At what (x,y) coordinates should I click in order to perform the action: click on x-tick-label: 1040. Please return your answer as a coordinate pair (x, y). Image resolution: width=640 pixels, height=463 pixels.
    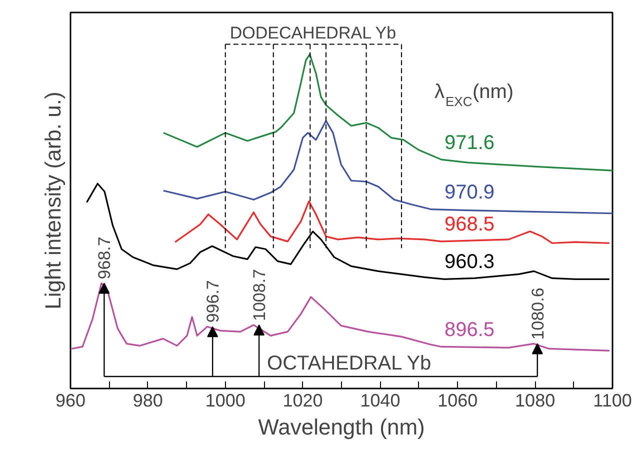
    Looking at the image, I should click on (380, 400).